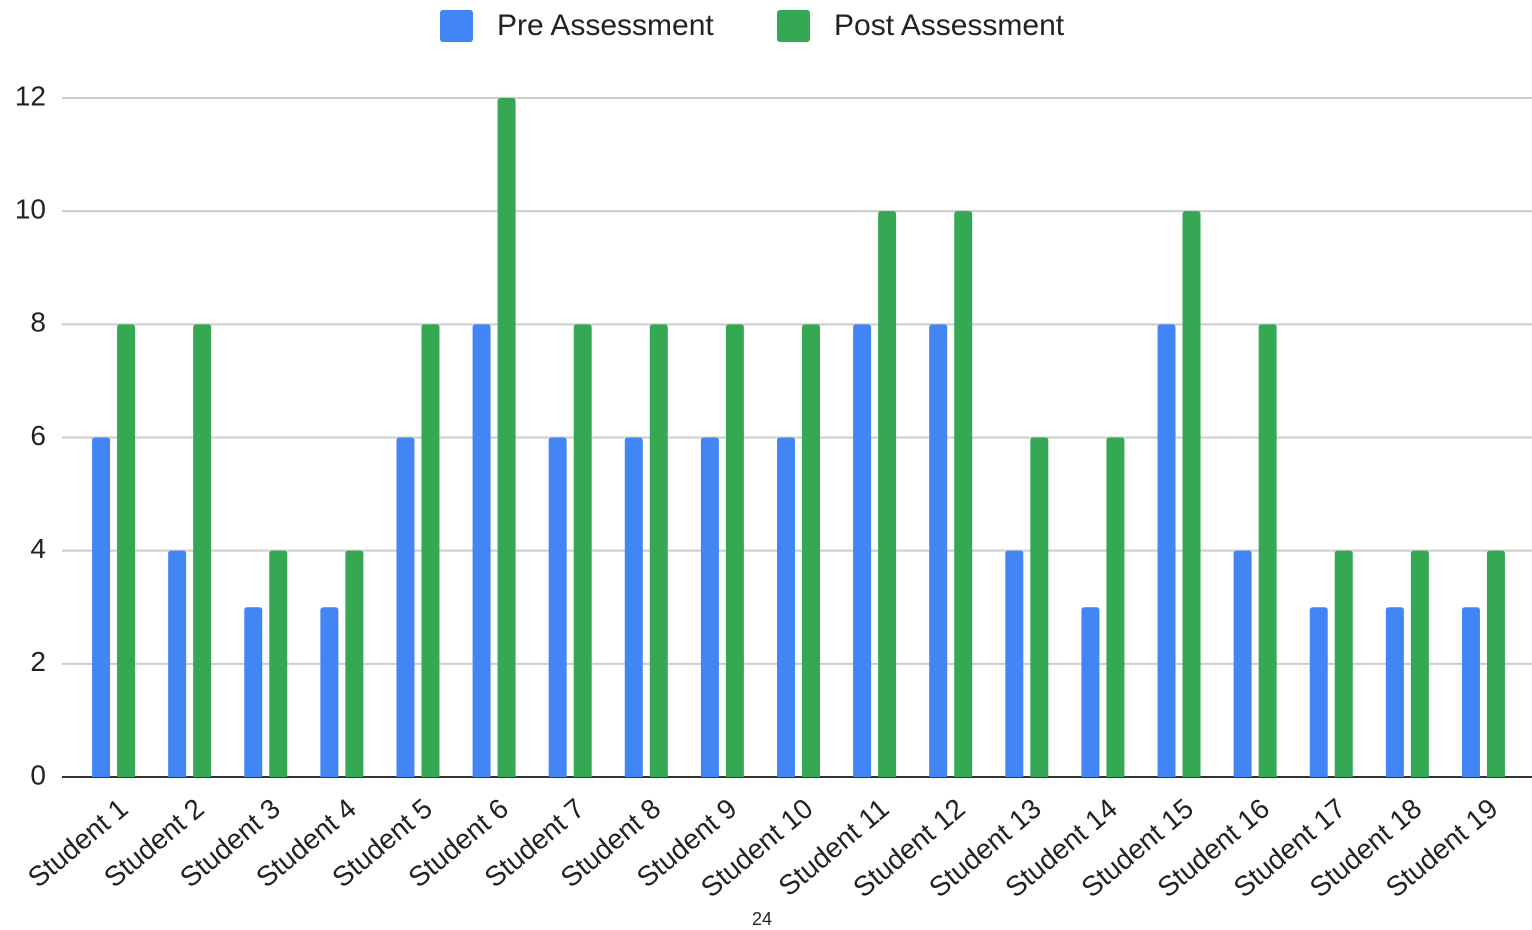 The width and height of the screenshot is (1532, 930). I want to click on legend-label: Pre Assessment, so click(605, 25).